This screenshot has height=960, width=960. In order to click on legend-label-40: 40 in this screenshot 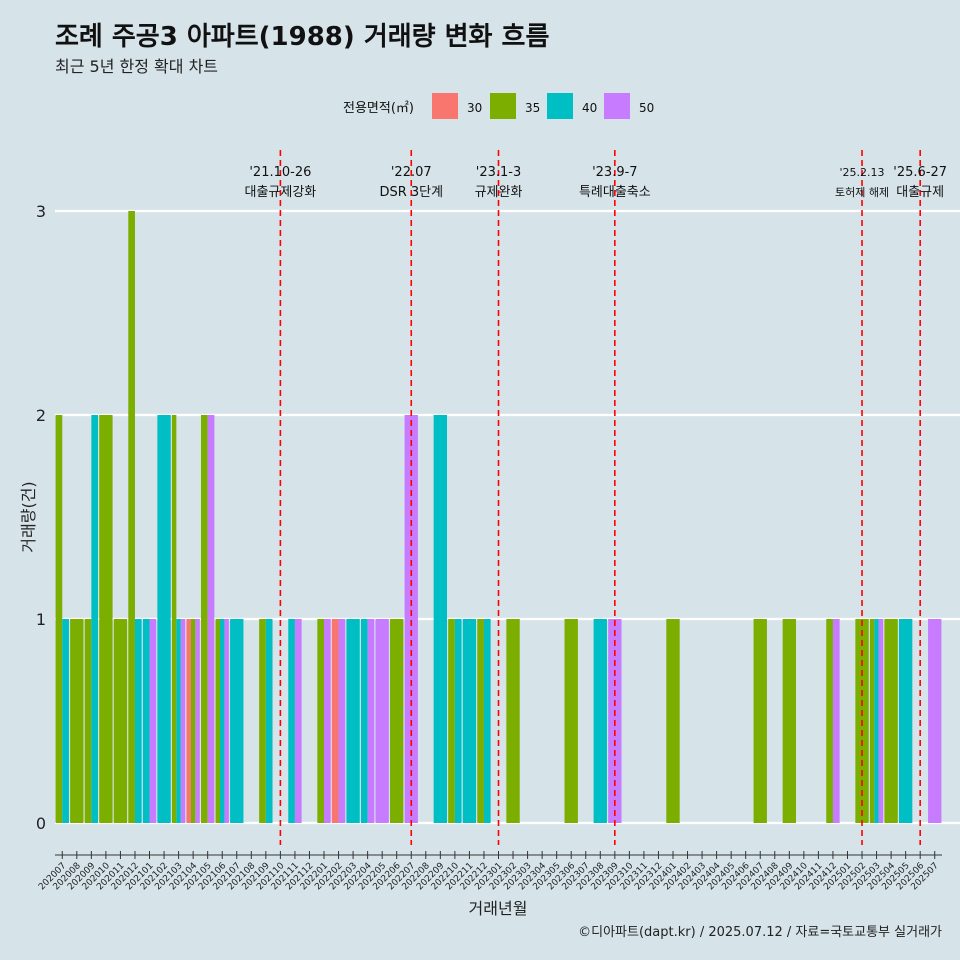, I will do `click(589, 108)`.